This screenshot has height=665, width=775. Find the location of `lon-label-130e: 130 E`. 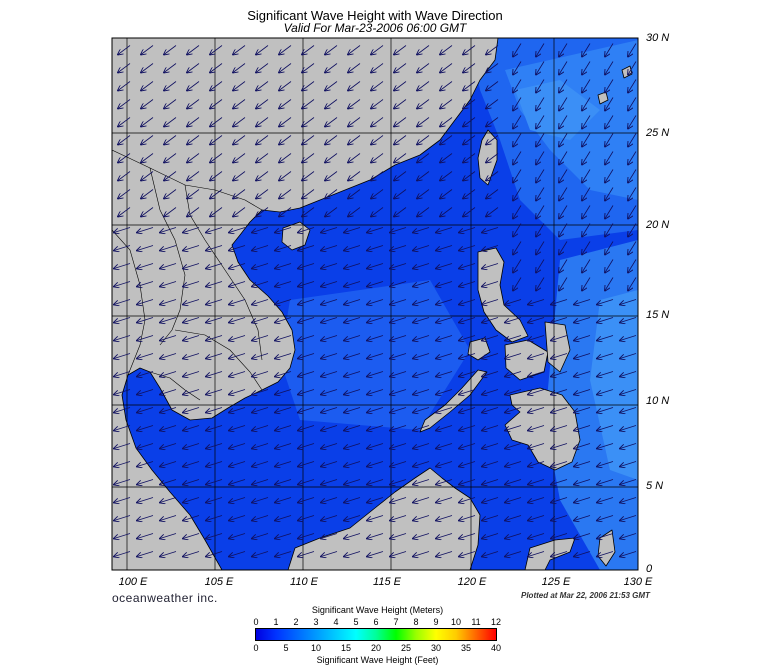

lon-label-130e: 130 E is located at coordinates (638, 582).